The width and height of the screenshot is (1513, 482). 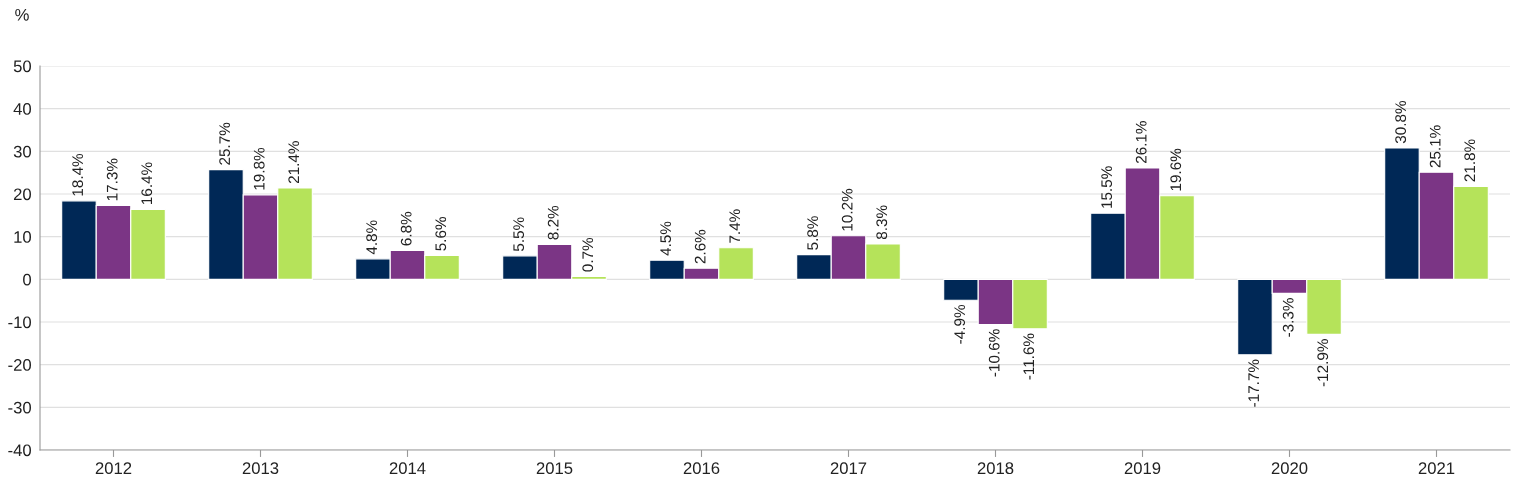 I want to click on data-label: 8.2%, so click(x=553, y=222).